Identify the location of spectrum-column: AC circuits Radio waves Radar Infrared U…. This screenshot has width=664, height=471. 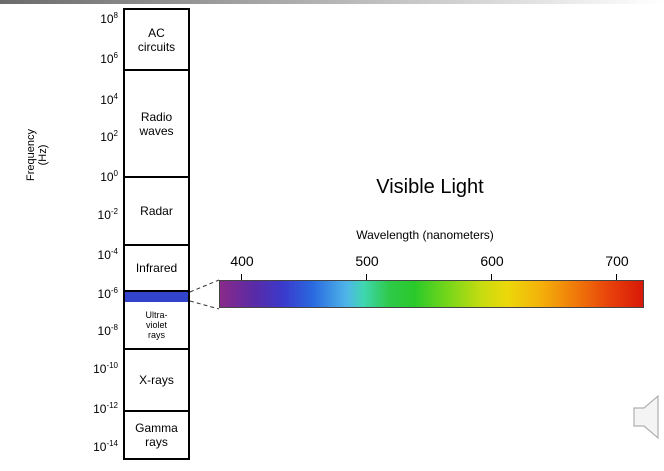
(156, 234).